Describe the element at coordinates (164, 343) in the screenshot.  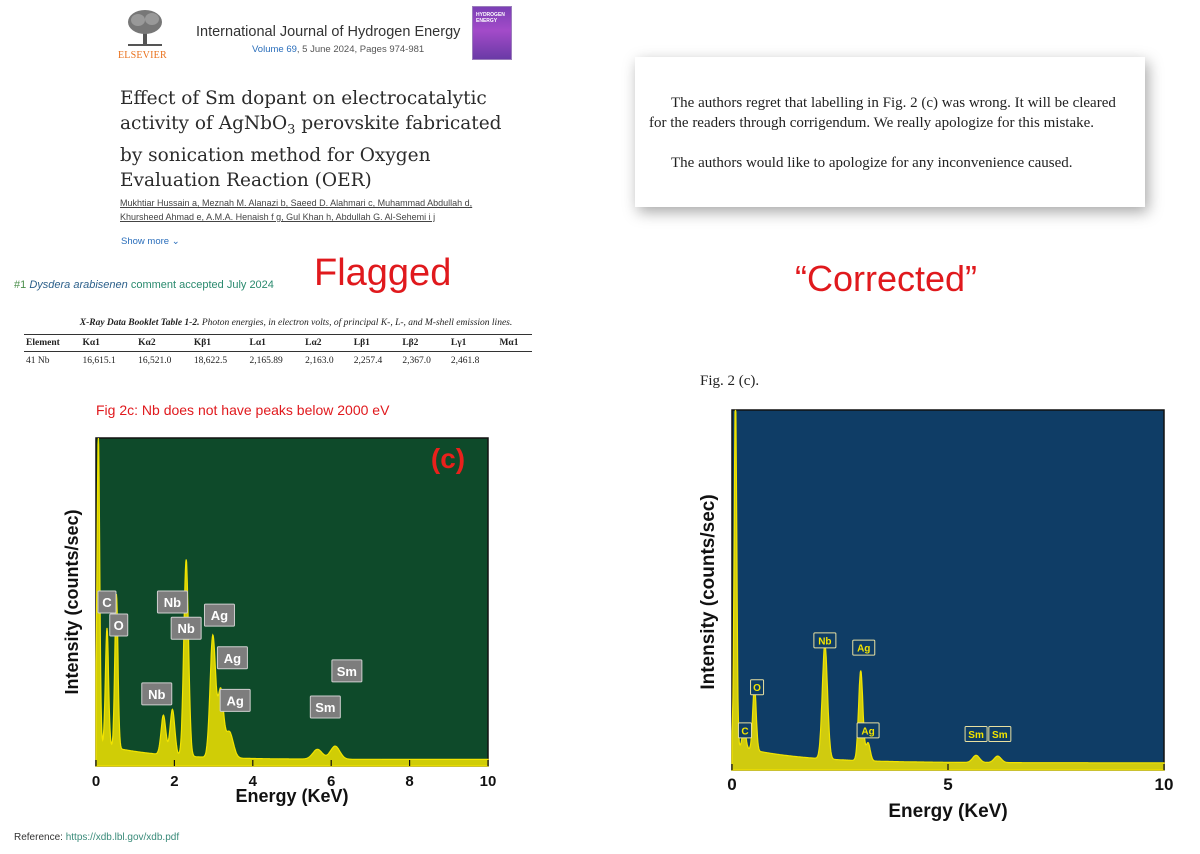
I see `xray-header-cell: Kα2` at that location.